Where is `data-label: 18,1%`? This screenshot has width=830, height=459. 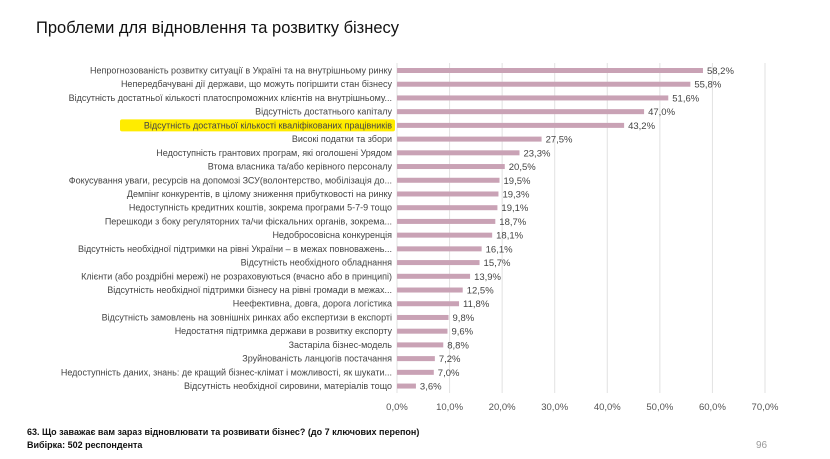
data-label: 18,1% is located at coordinates (509, 236).